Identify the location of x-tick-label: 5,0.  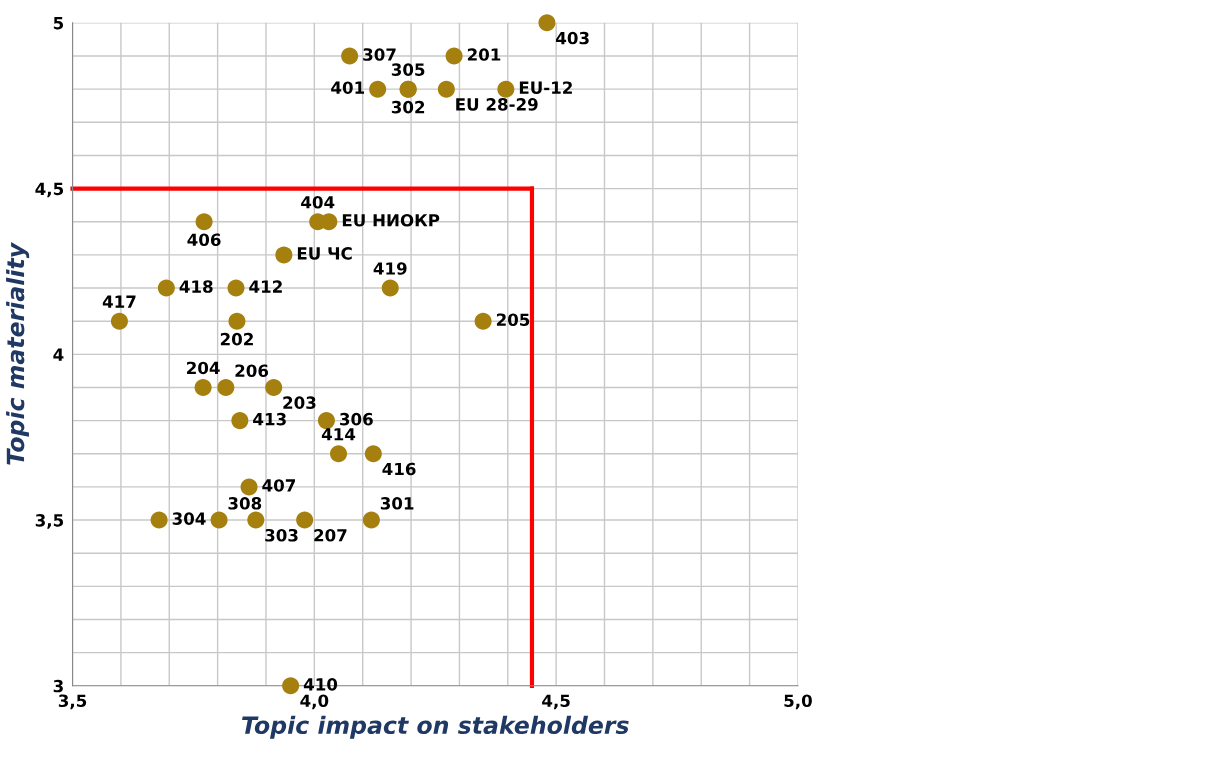
(798, 702).